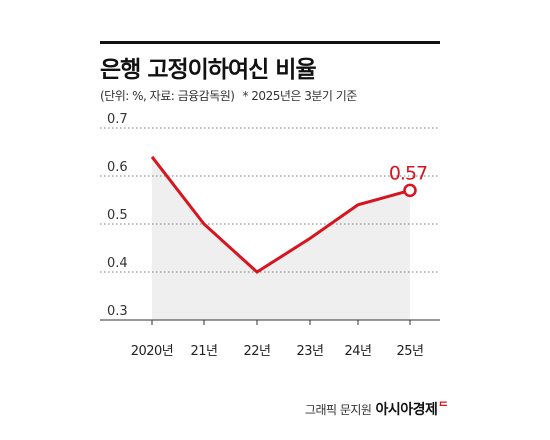 The height and width of the screenshot is (440, 550). I want to click on y-tick-label: 0.3, so click(117, 311).